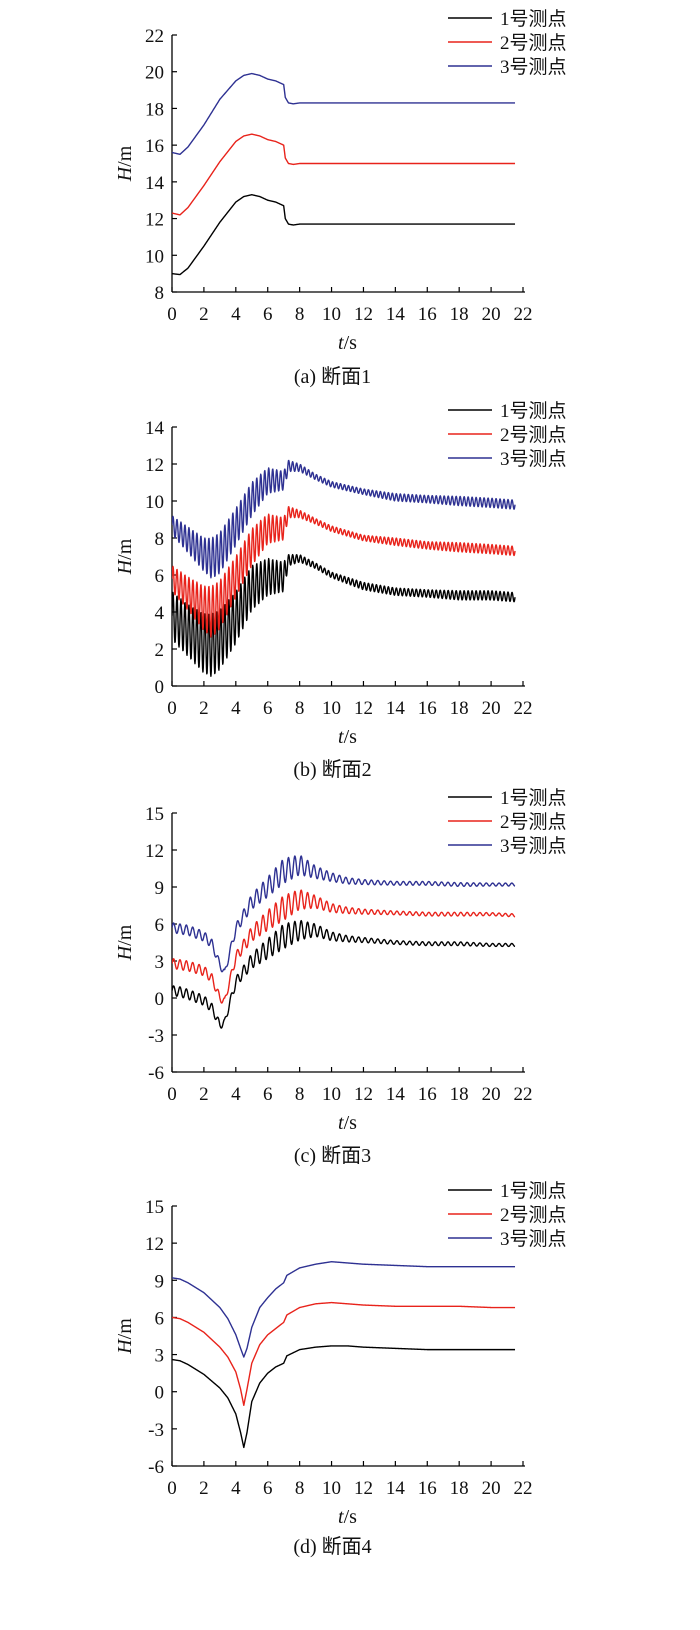 The width and height of the screenshot is (700, 1630). Describe the element at coordinates (347, 343) in the screenshot. I see `x-axis-label: t/s` at that location.